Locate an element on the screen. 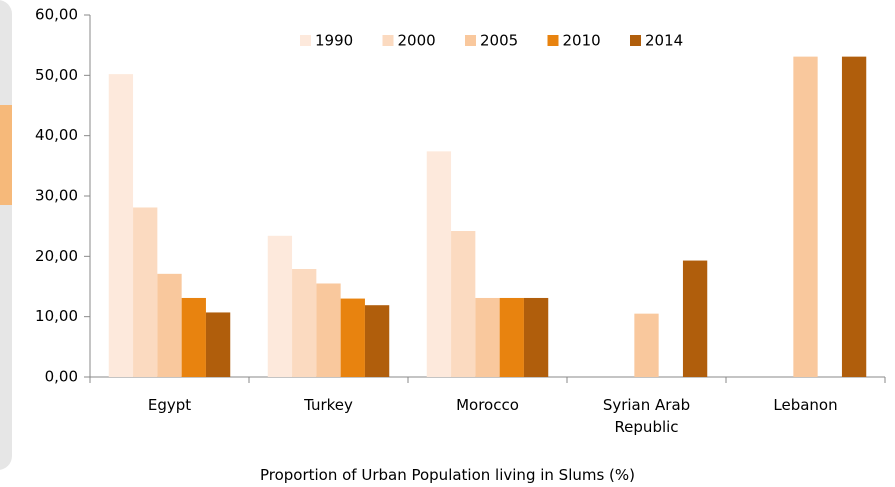 The width and height of the screenshot is (895, 487). y-tick-label: 50,00 is located at coordinates (56, 75).